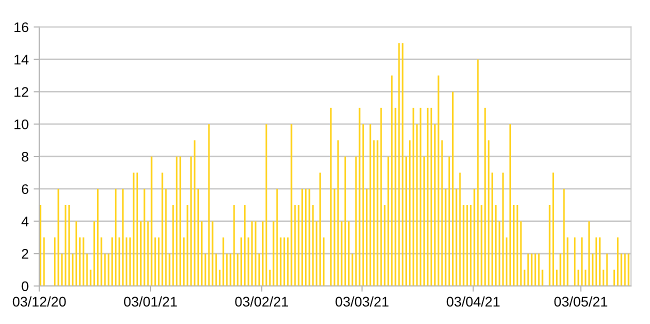  Describe the element at coordinates (25, 286) in the screenshot. I see `y-tick-label: 0` at that location.